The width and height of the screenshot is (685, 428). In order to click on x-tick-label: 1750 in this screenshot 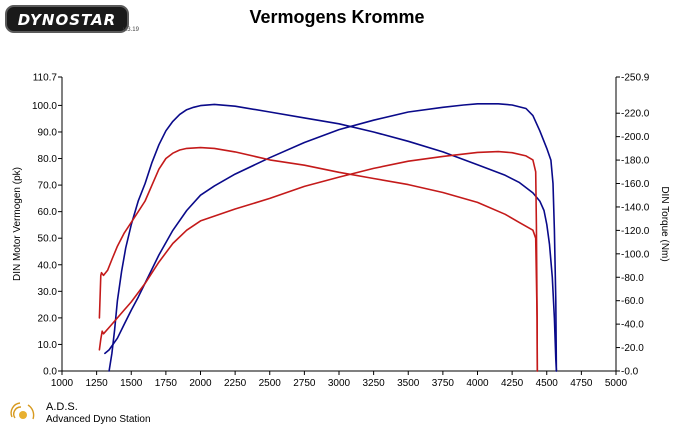, I will do `click(166, 383)`.